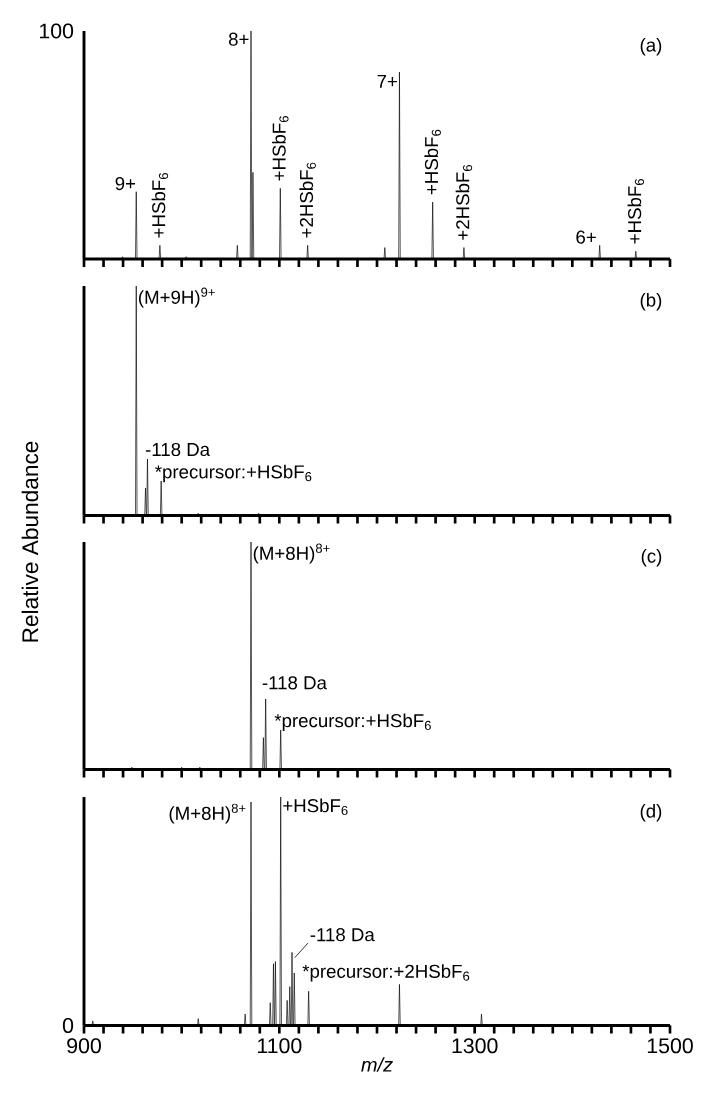 This screenshot has height=1099, width=713. What do you see at coordinates (386, 973) in the screenshot?
I see `annotation: *precursor:+2HSbF$_{6}$` at bounding box center [386, 973].